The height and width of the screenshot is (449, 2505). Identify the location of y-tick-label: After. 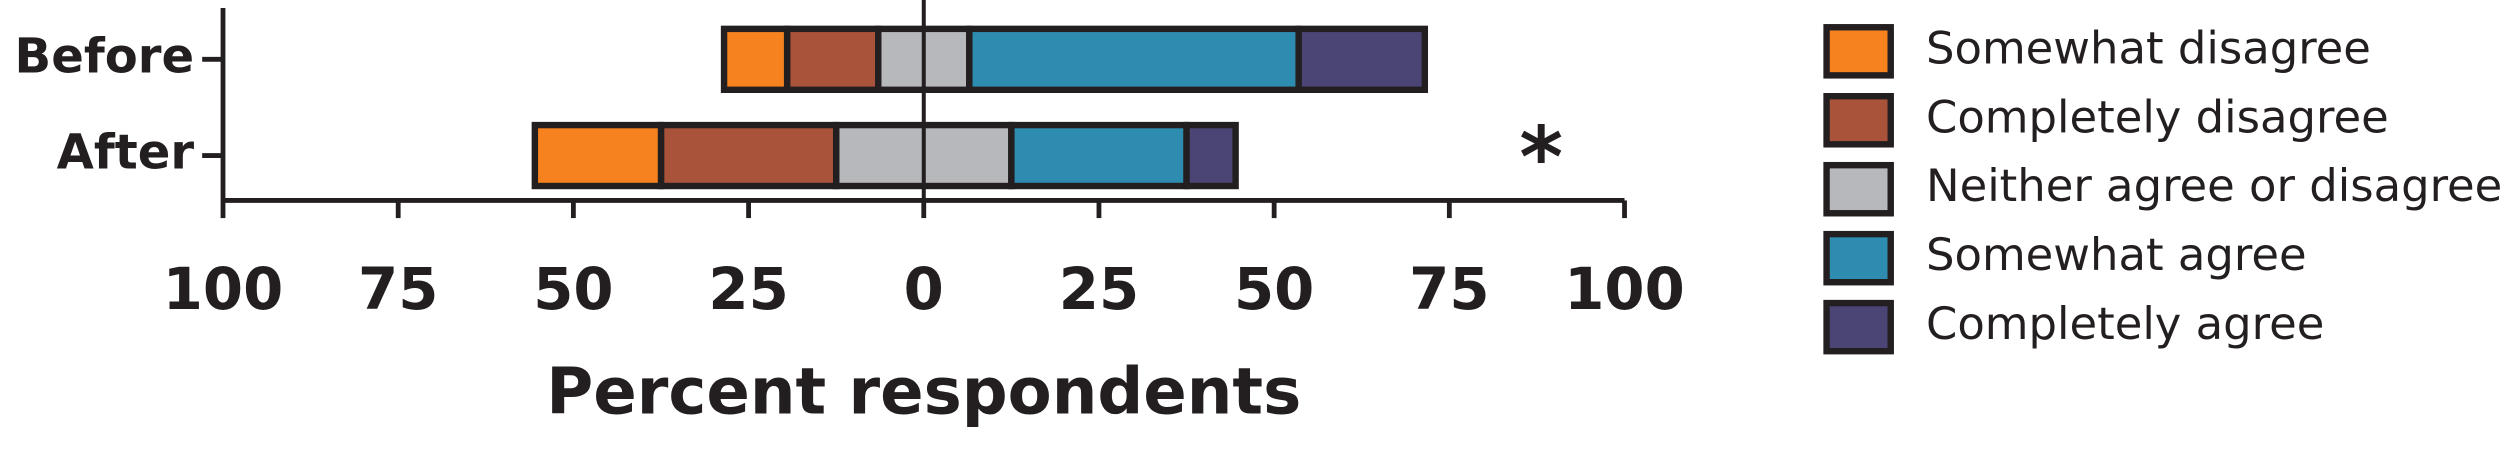
(126, 153).